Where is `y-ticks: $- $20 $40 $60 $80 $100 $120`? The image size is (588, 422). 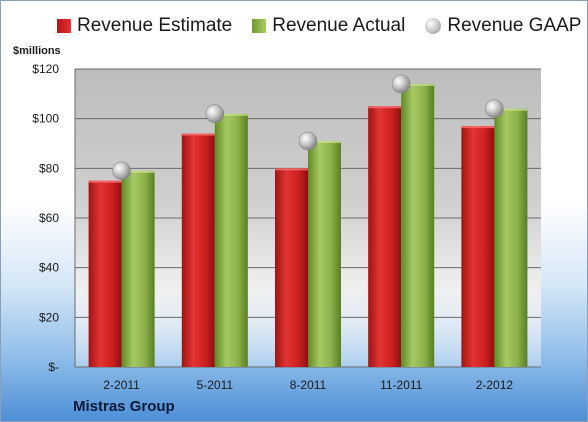 y-ticks: $- $20 $40 $60 $80 $100 $120 is located at coordinates (45, 218).